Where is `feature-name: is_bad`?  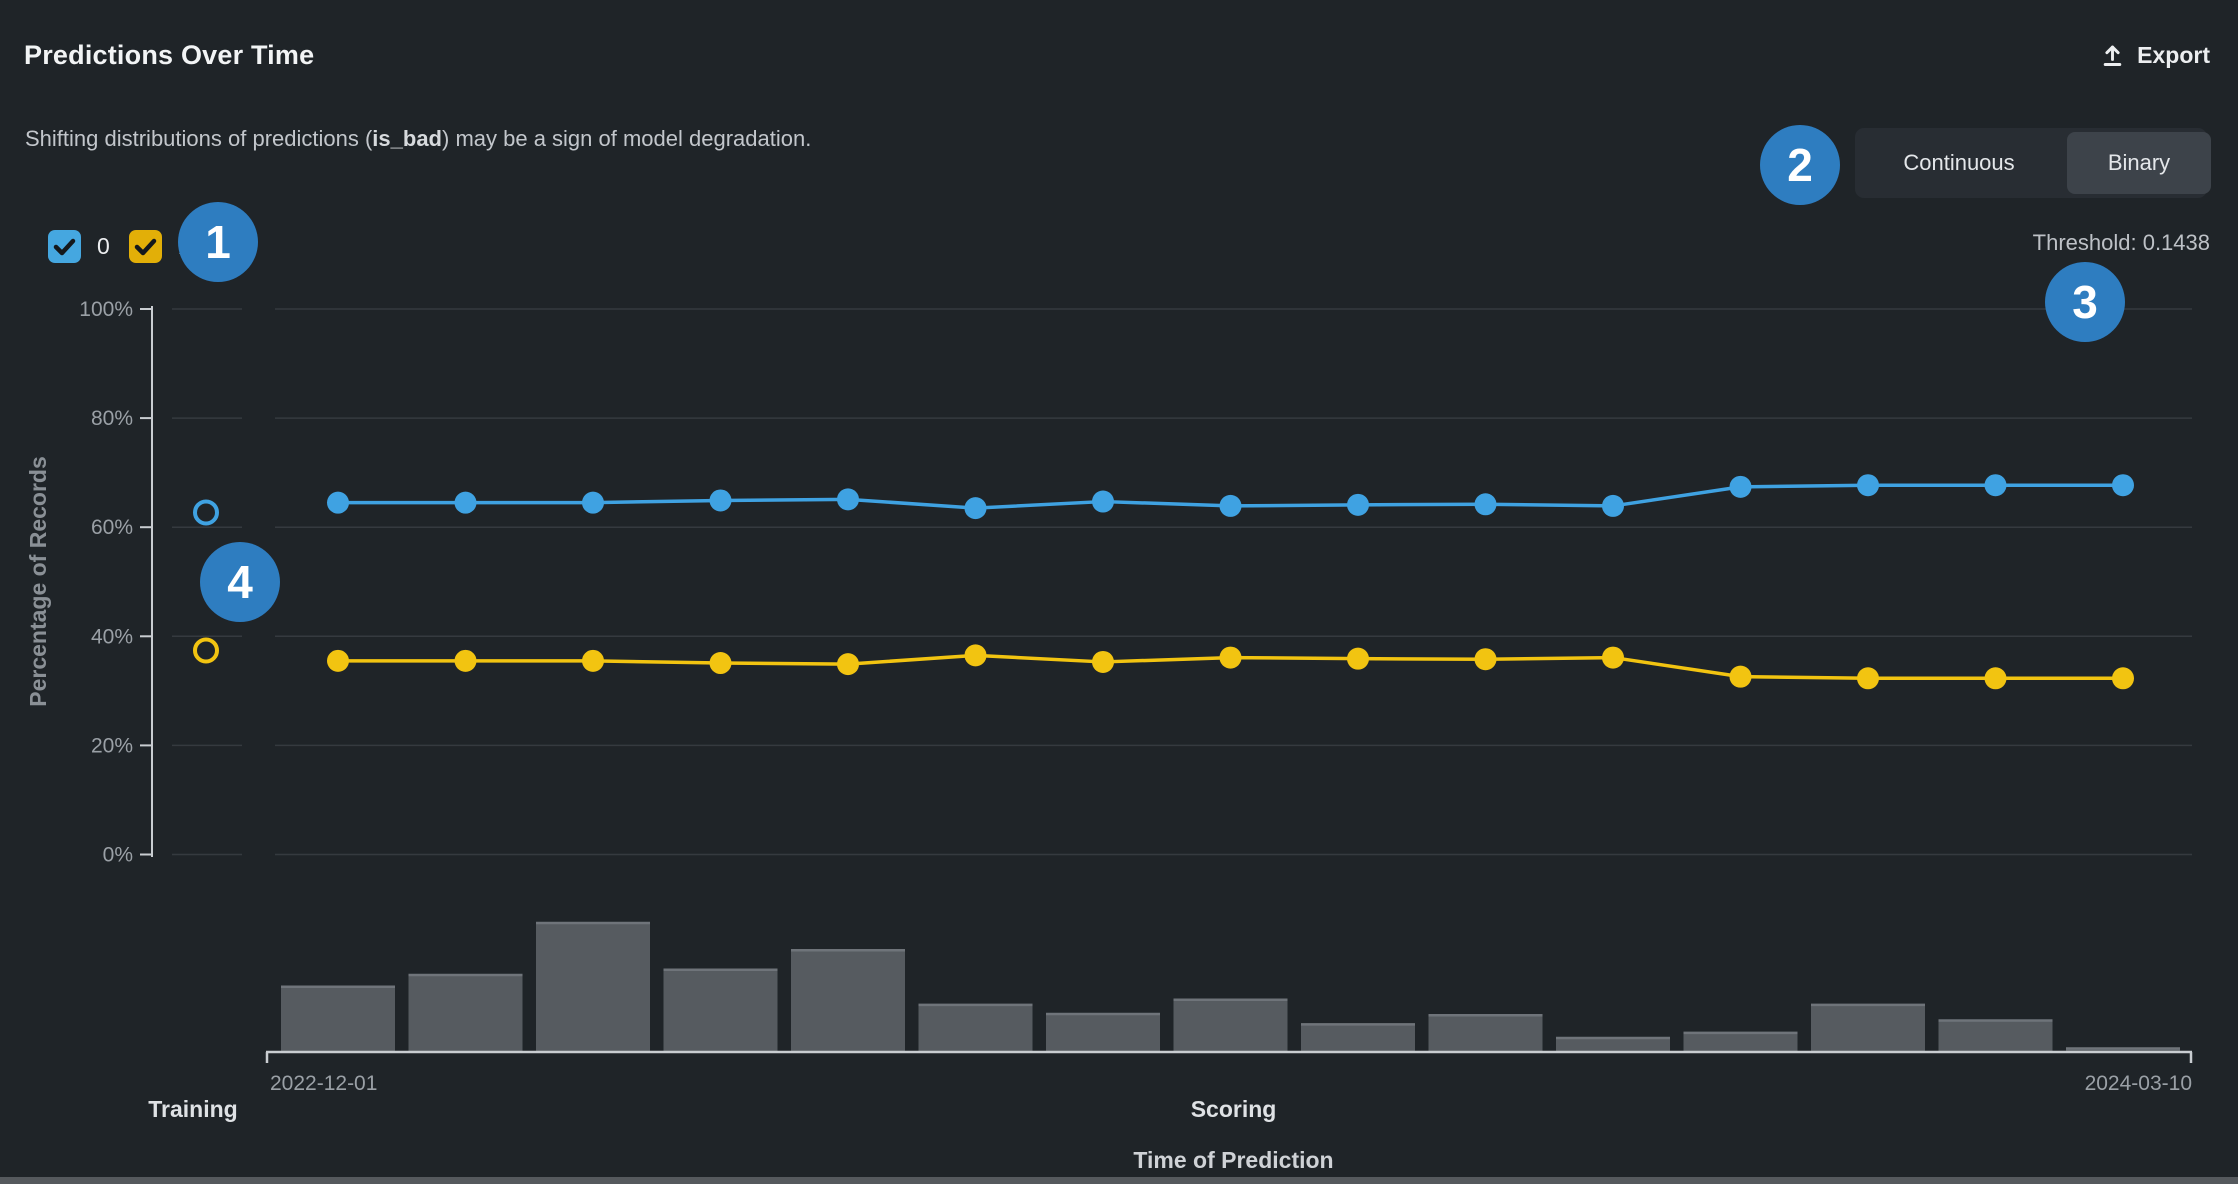 feature-name: is_bad is located at coordinates (407, 138).